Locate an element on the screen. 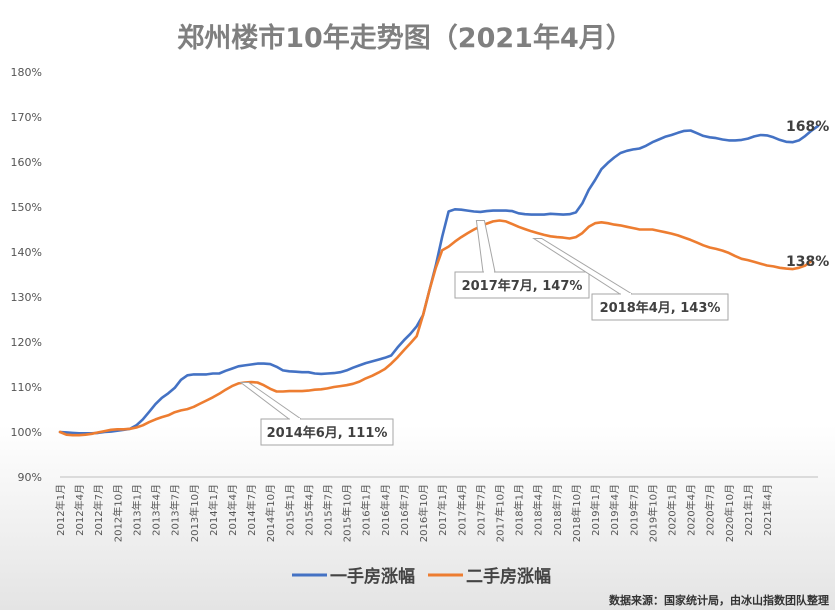 The height and width of the screenshot is (610, 835). x-tick-label: 2020年1月 is located at coordinates (671, 510).